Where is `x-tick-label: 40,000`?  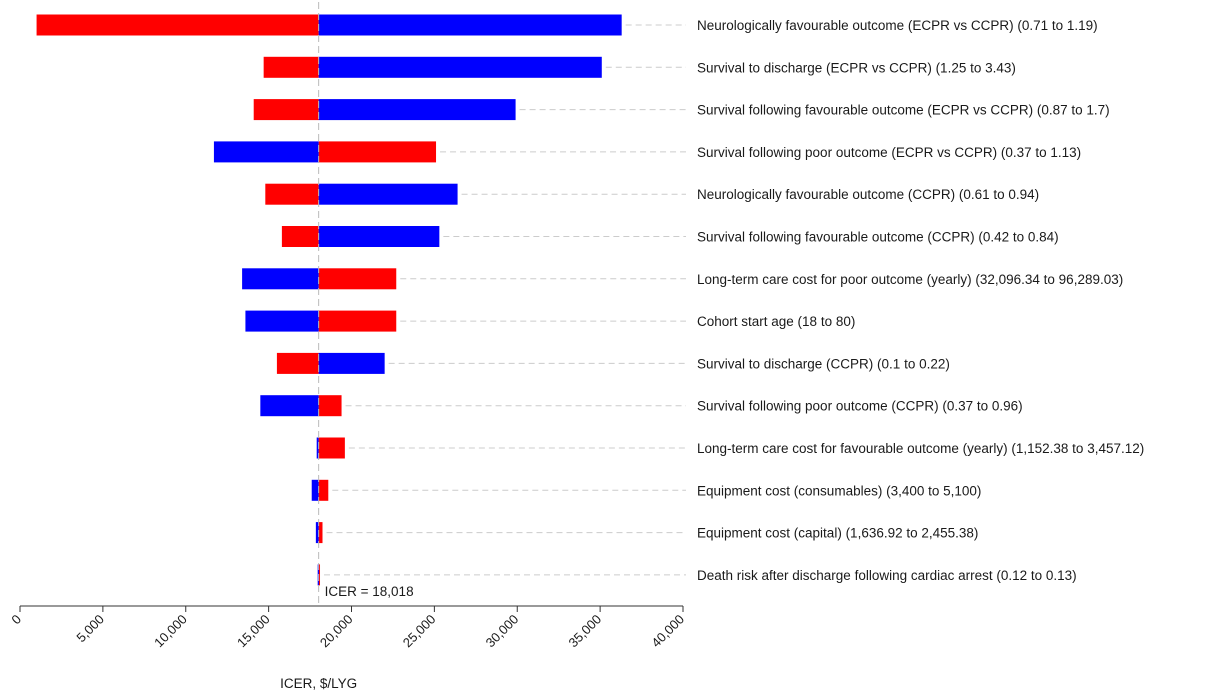
x-tick-label: 40,000 is located at coordinates (667, 631).